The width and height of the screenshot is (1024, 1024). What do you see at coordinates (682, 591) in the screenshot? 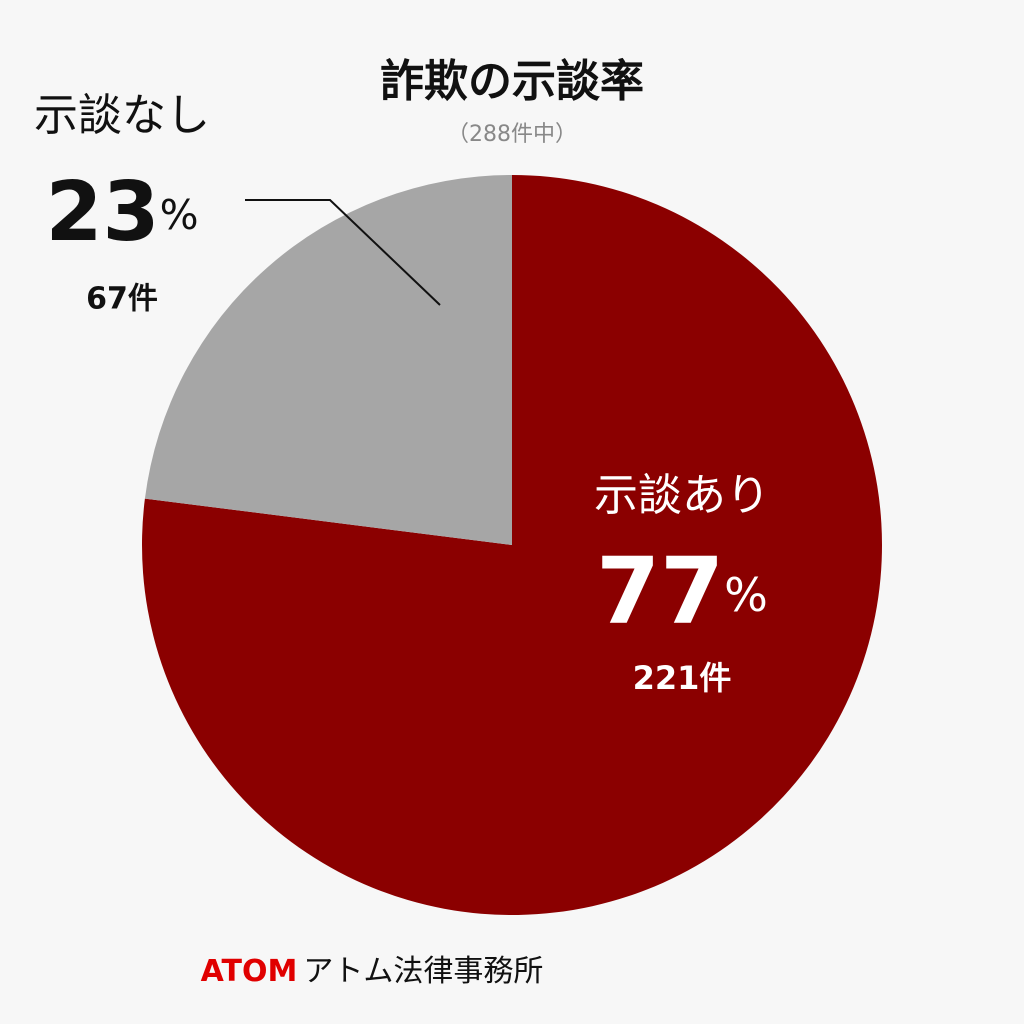
I see `value-label: 77%` at bounding box center [682, 591].